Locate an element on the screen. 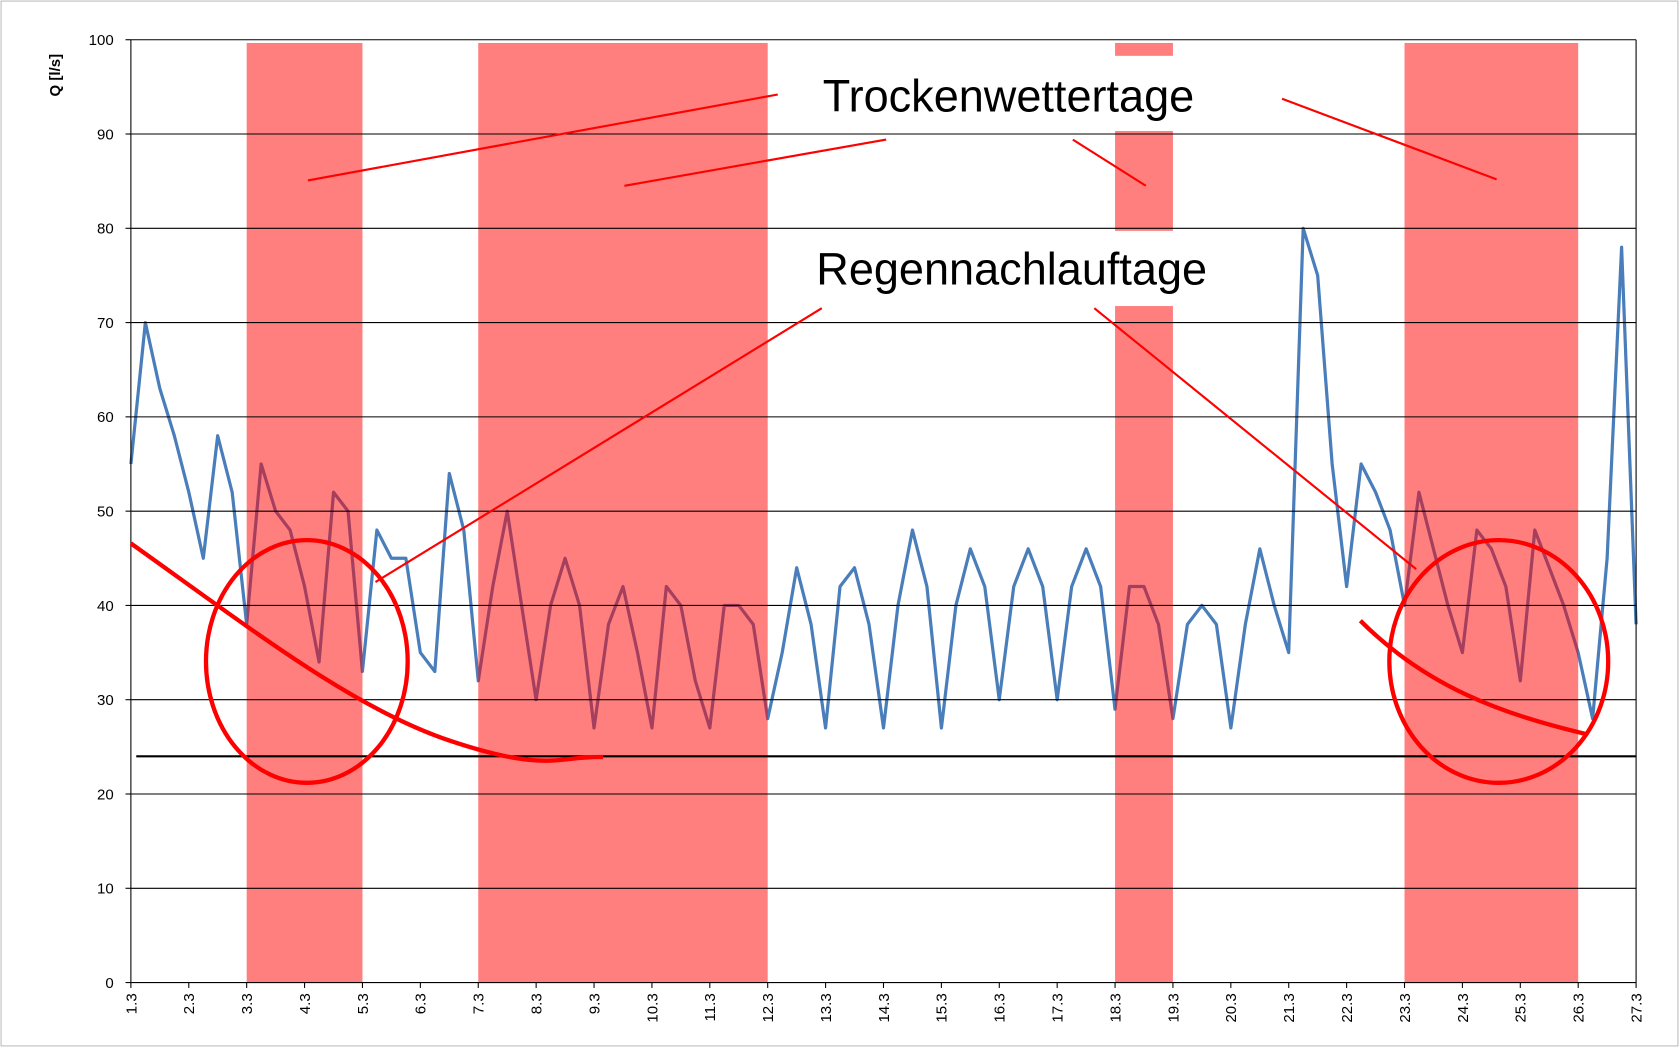 The image size is (1679, 1047). y-tick-label: 30 is located at coordinates (105, 700).